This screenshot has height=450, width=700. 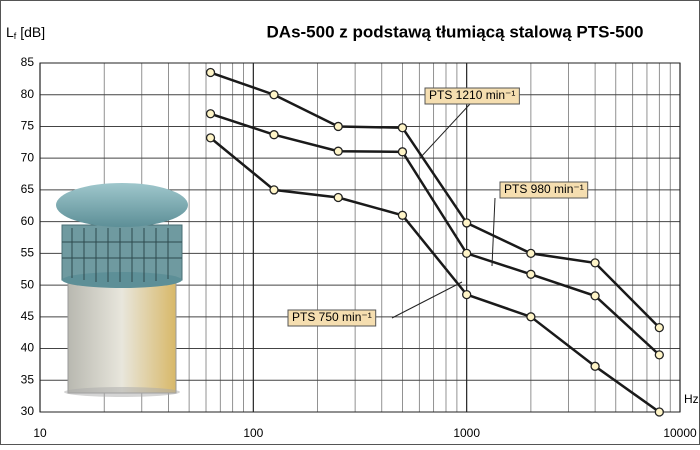 What do you see at coordinates (680, 433) in the screenshot?
I see `x-tick-label: 10000` at bounding box center [680, 433].